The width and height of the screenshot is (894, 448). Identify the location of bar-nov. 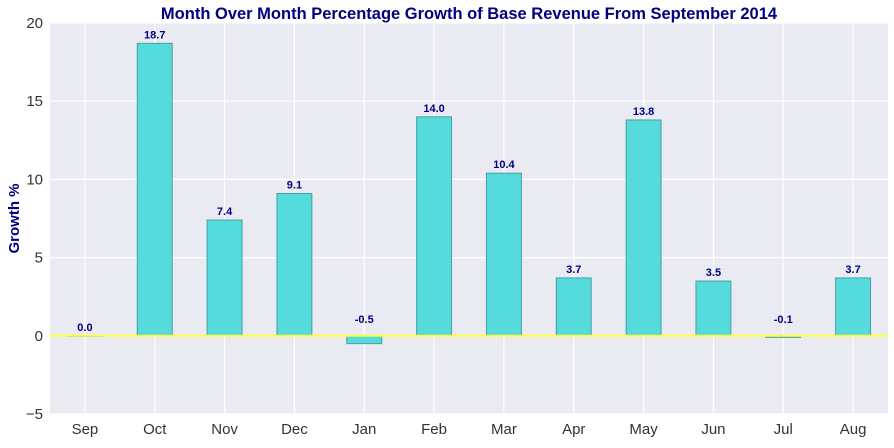
(224, 278).